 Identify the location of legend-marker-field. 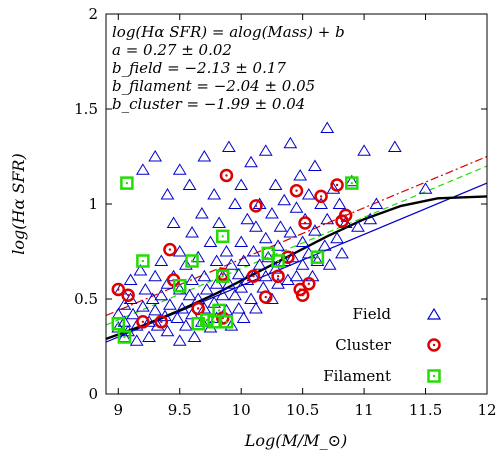
(434, 313).